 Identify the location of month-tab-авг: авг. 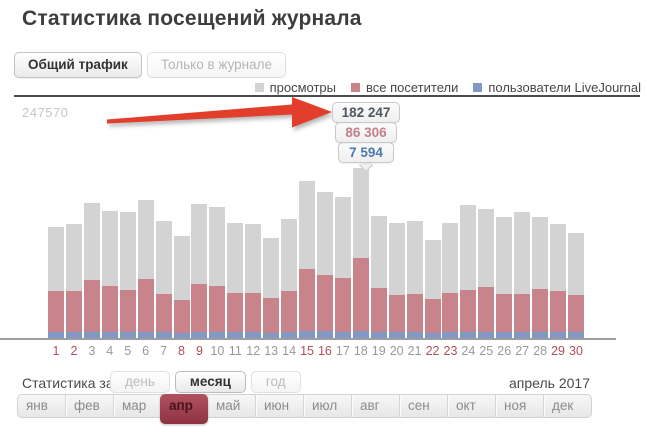
(375, 406).